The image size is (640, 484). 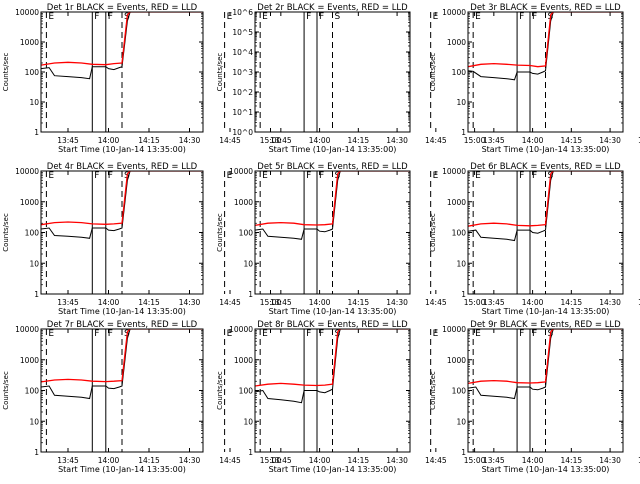 I want to click on chart-title: Det 1r BLACK = Events, RED = LLD, so click(x=122, y=8).